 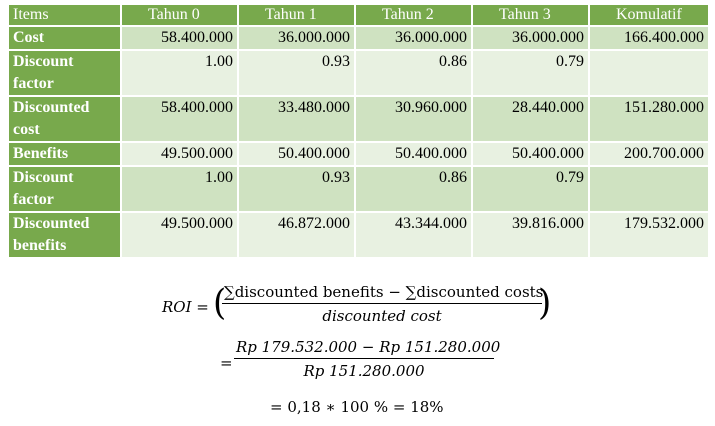 I want to click on right-paren: ), so click(x=545, y=303).